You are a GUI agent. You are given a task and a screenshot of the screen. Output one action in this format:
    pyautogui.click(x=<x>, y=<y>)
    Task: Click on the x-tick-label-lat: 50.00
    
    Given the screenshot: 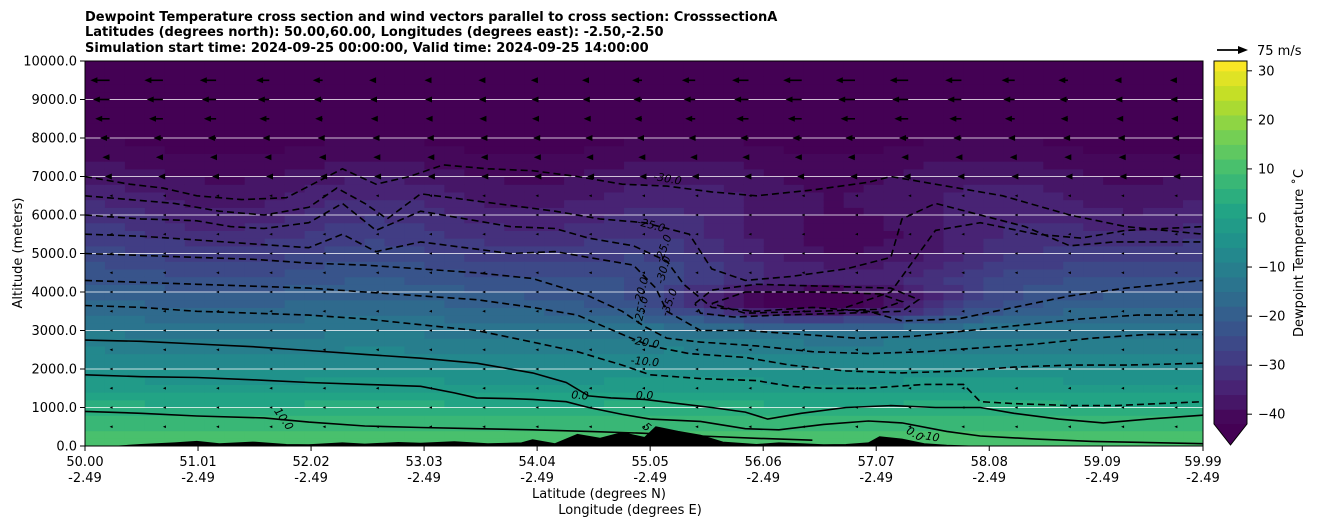 What is the action you would take?
    pyautogui.click(x=84, y=462)
    